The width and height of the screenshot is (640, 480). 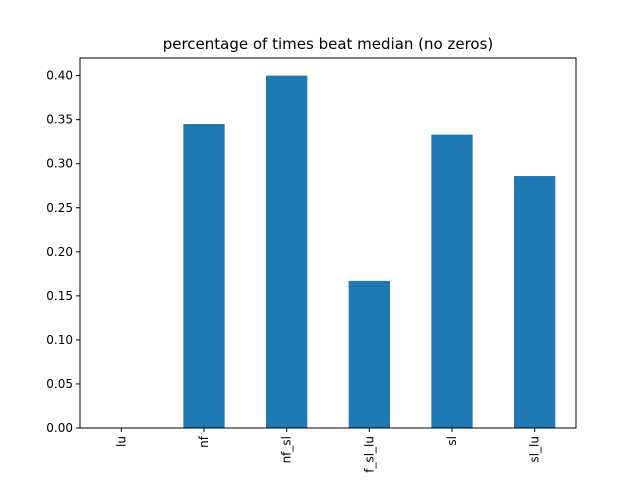 I want to click on y-axis: 0.00 0.05 0.10 0.15 0.20 0.25 0.30 0.35 0.40, so click(x=63, y=252).